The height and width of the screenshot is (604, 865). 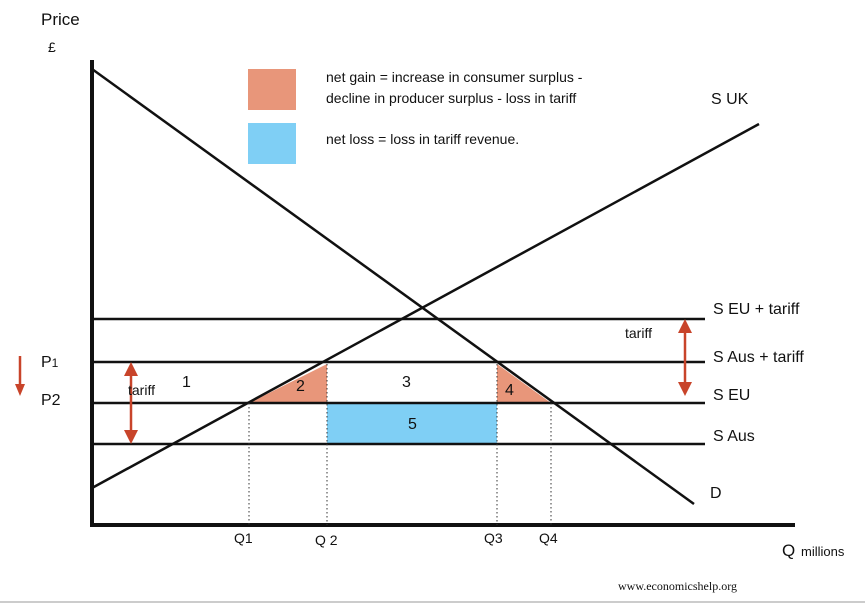 What do you see at coordinates (50, 362) in the screenshot?
I see `p1-label: P1` at bounding box center [50, 362].